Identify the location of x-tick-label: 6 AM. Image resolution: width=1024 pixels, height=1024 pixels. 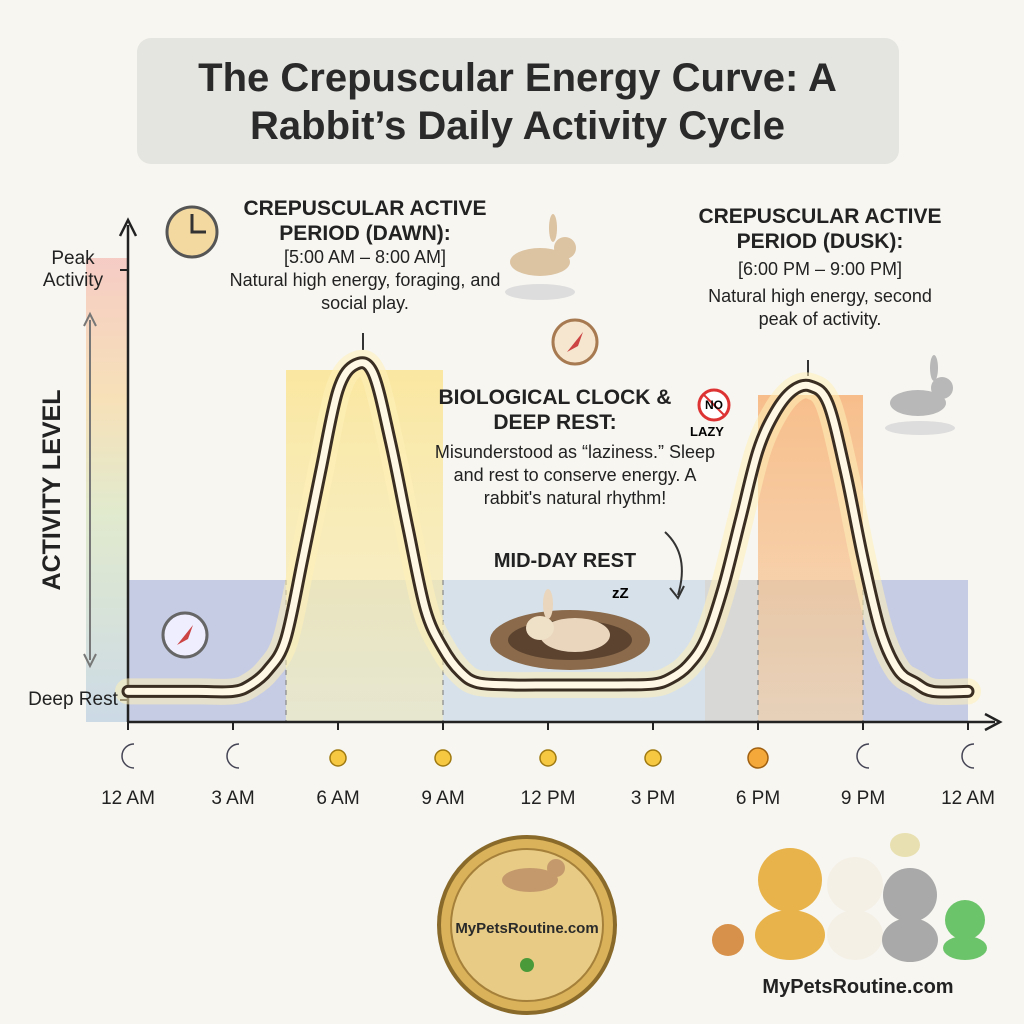
(338, 798).